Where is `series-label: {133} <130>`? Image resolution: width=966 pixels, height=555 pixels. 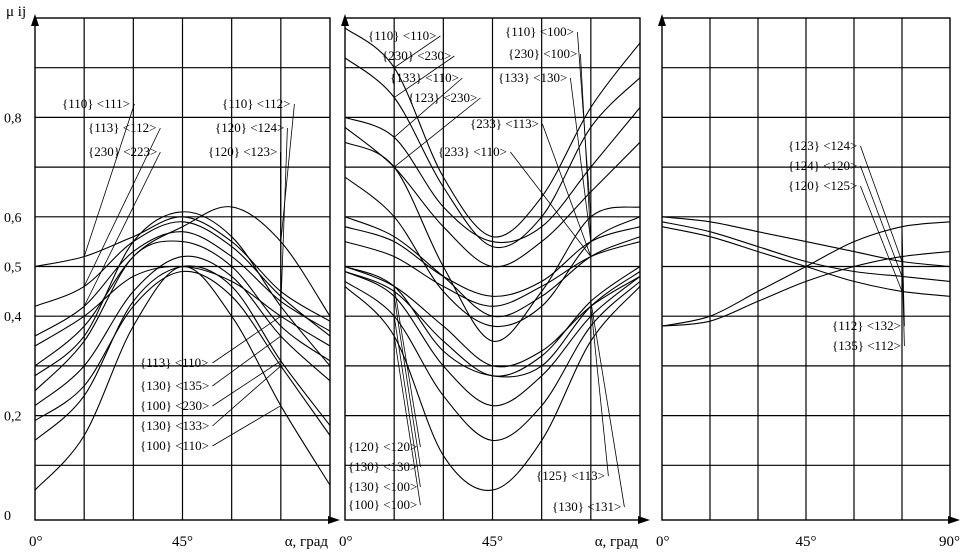
series-label: {133} <130> is located at coordinates (532, 77).